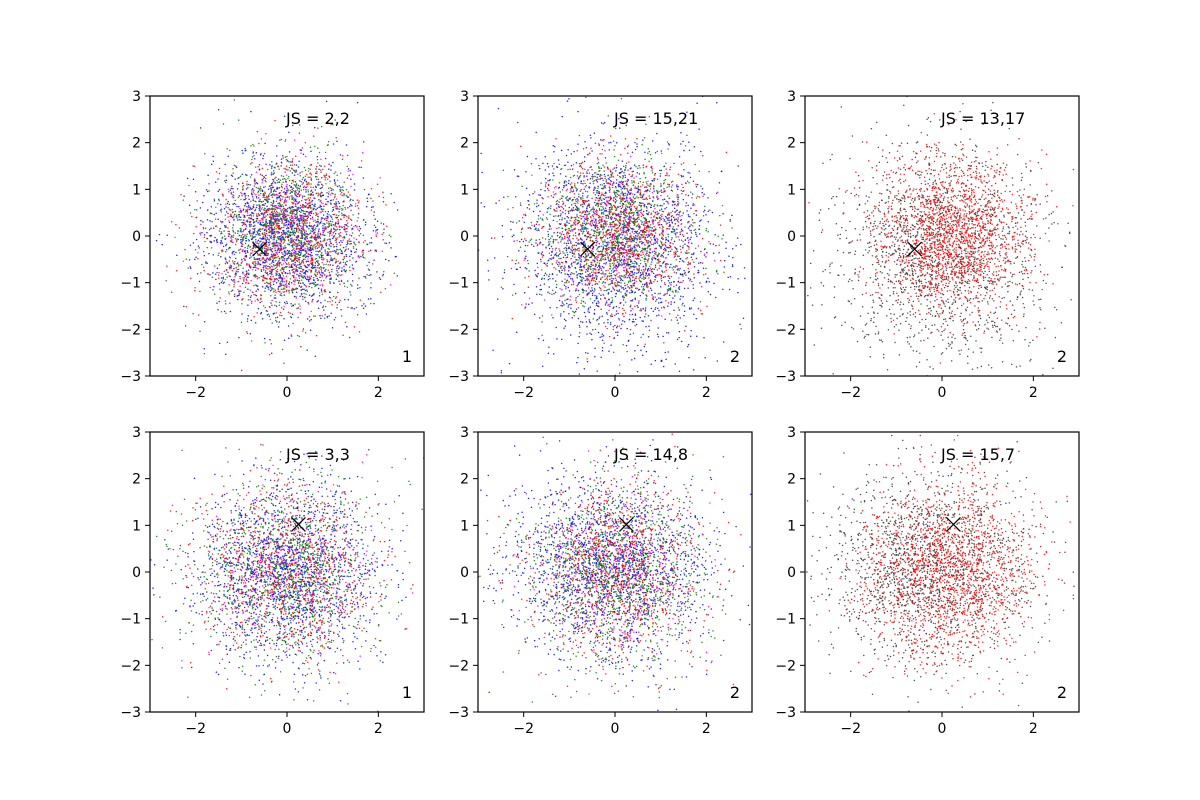 This screenshot has height=800, width=1200. I want to click on y-tick-label: 2, so click(136, 144).